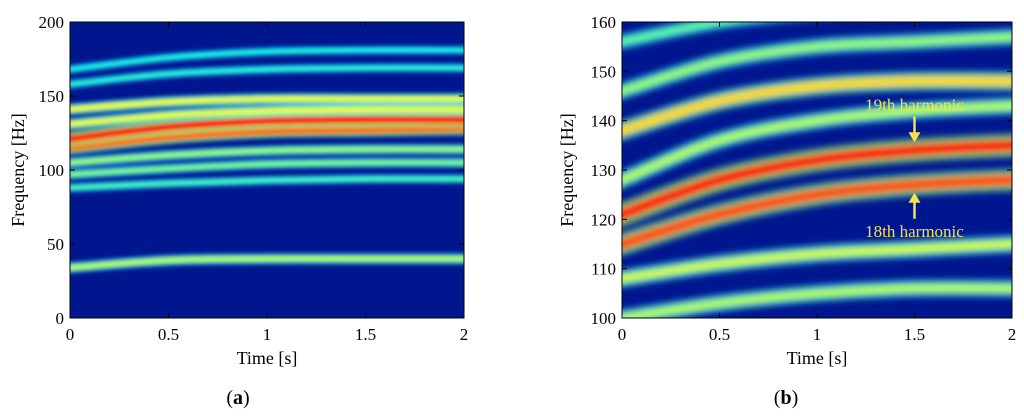  Describe the element at coordinates (567, 169) in the screenshot. I see `y-axis-label-b: Frequency [Hz]` at that location.